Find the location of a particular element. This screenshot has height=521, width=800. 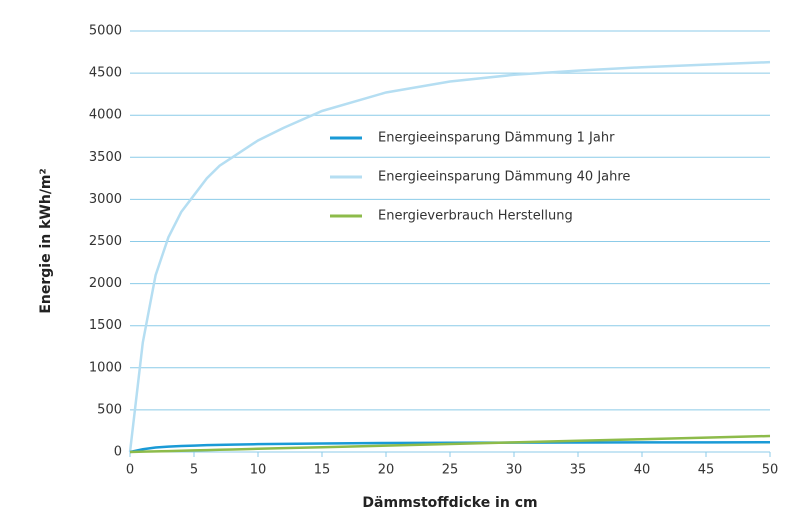

x-tick-label: 5 is located at coordinates (194, 470).